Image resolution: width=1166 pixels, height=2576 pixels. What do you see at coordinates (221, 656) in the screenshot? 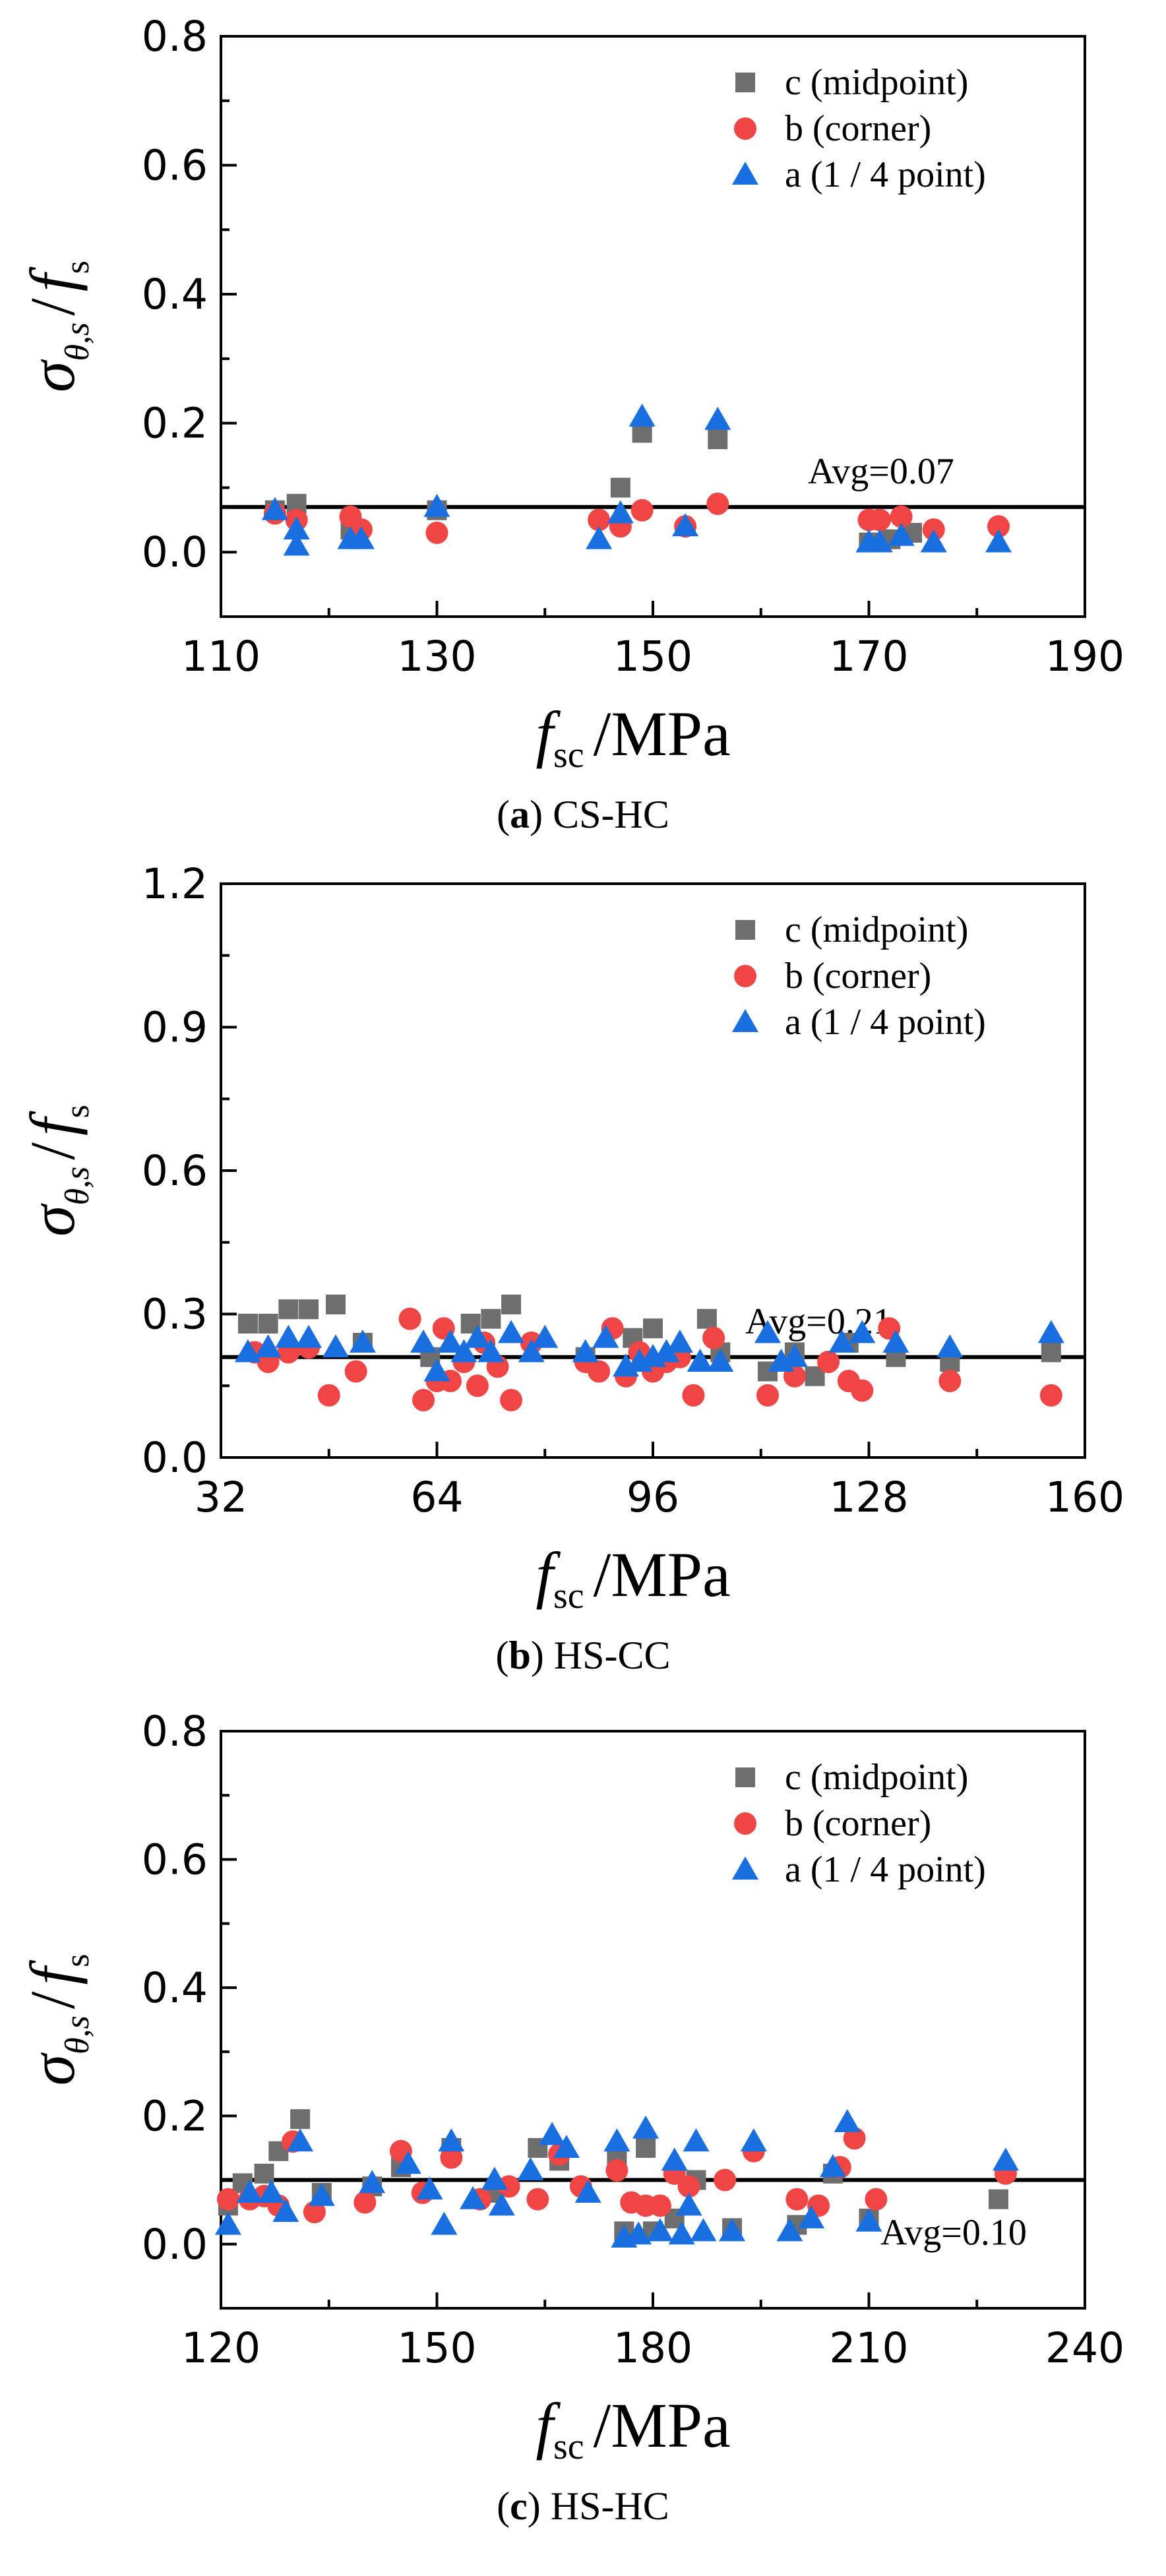
I see `x-tick-label: 110` at bounding box center [221, 656].